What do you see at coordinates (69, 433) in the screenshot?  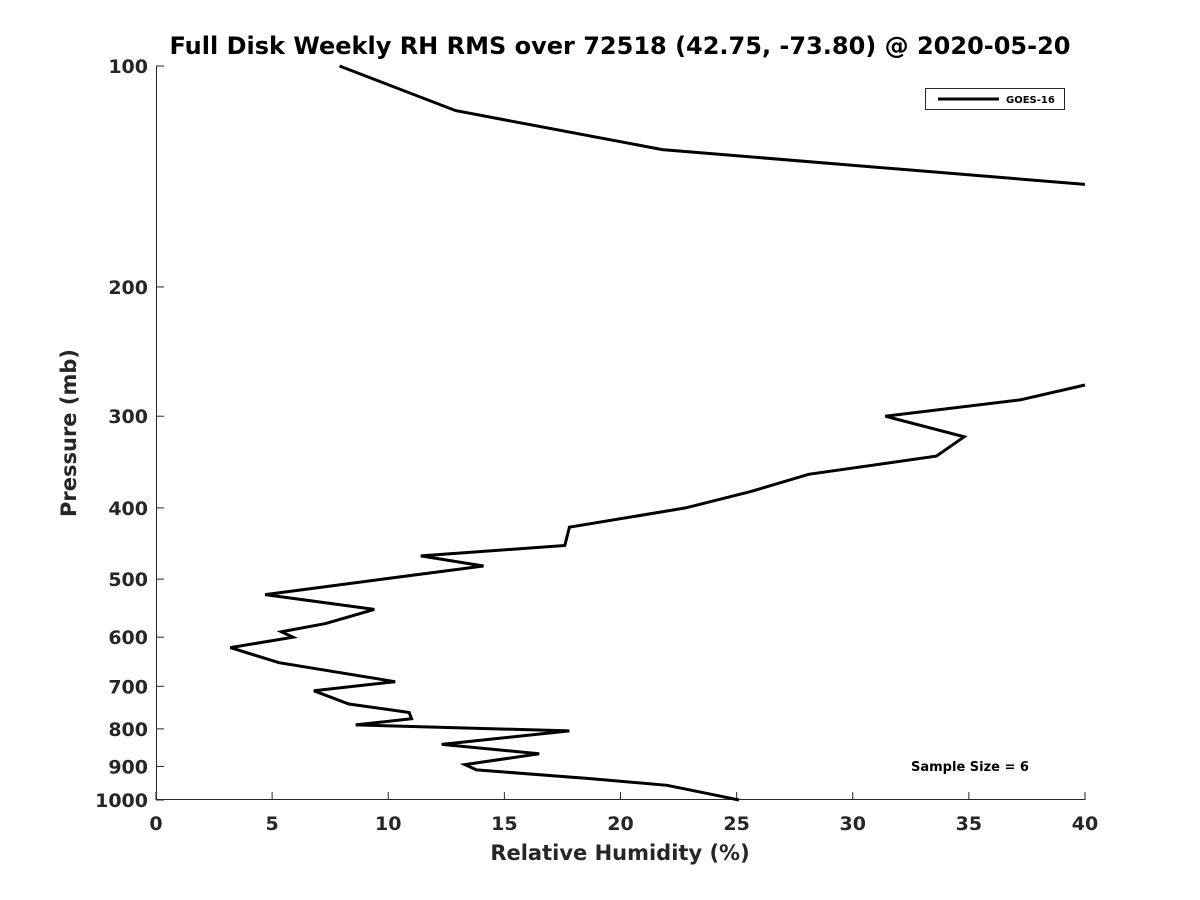 I see `y-axis-label: Pressure (mb)` at bounding box center [69, 433].